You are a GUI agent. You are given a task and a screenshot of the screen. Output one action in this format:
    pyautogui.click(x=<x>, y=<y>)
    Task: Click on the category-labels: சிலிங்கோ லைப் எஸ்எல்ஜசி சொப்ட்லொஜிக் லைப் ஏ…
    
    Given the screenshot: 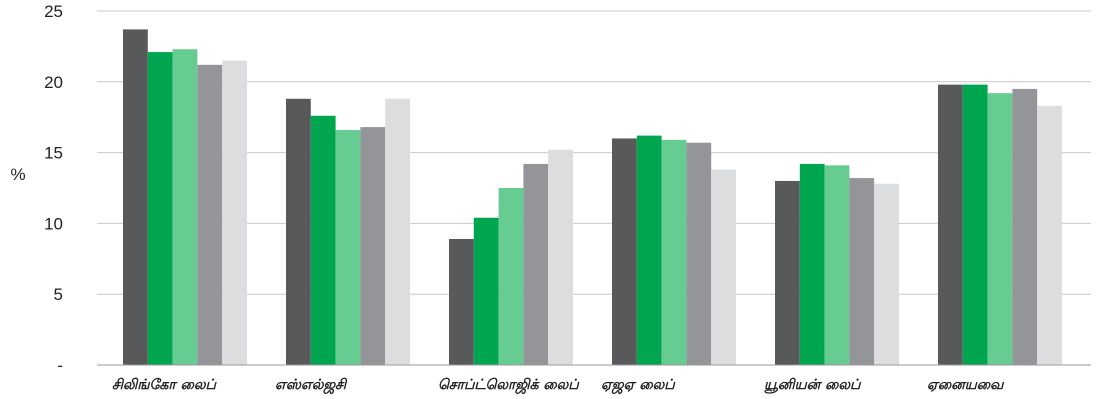 What is the action you would take?
    pyautogui.click(x=558, y=386)
    